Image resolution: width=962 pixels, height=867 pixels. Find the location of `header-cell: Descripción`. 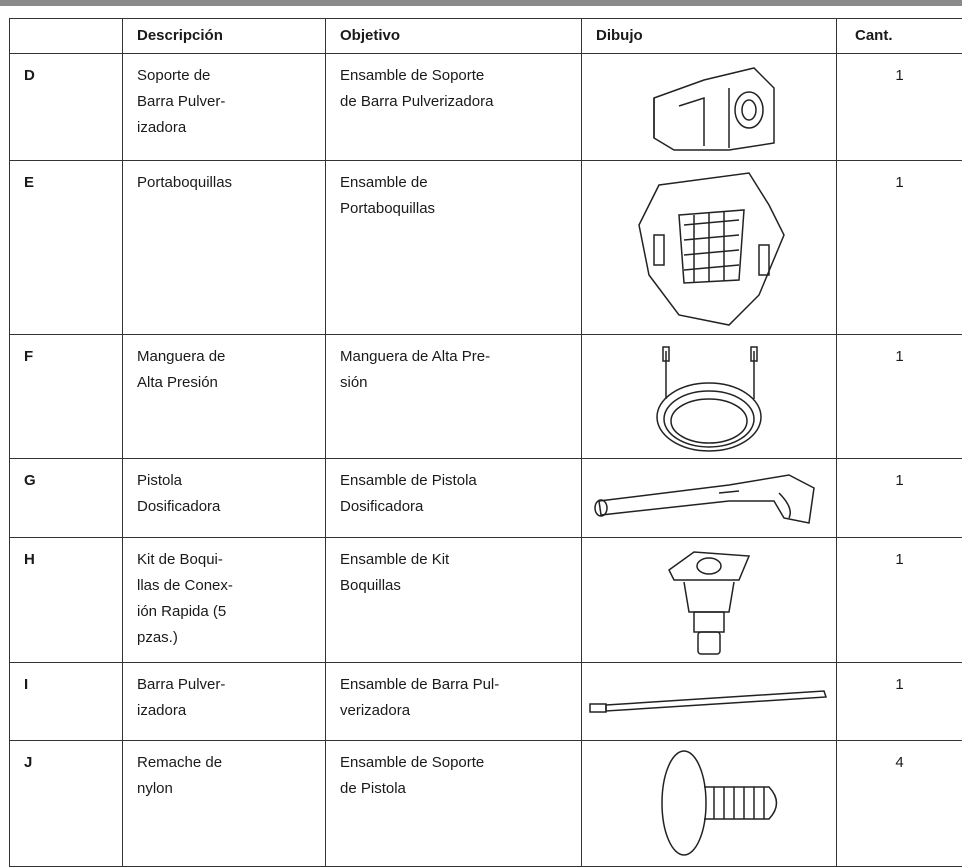

header-cell: Descripción is located at coordinates (224, 36).